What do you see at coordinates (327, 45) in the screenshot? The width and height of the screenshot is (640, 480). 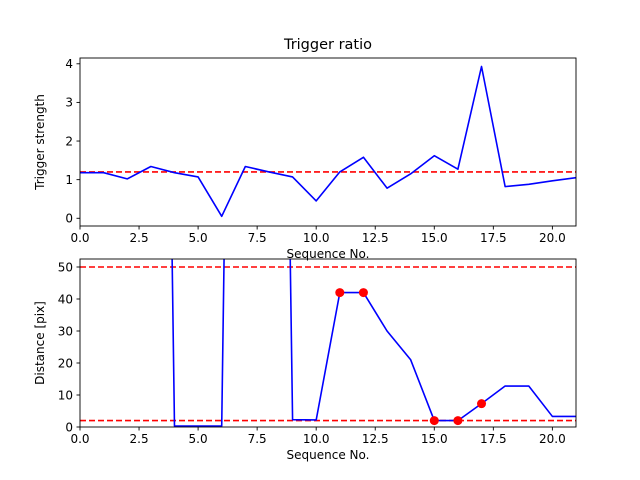 I see `chart-title: Trigger ratio` at bounding box center [327, 45].